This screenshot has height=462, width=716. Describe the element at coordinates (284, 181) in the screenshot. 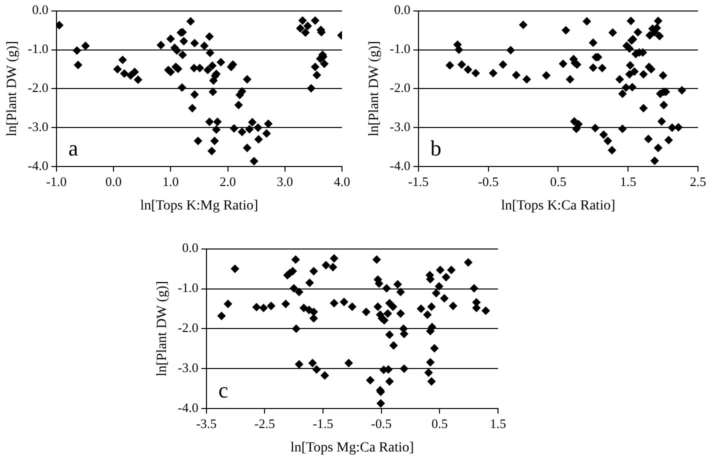

I see `x-tick-label: 3.0` at that location.